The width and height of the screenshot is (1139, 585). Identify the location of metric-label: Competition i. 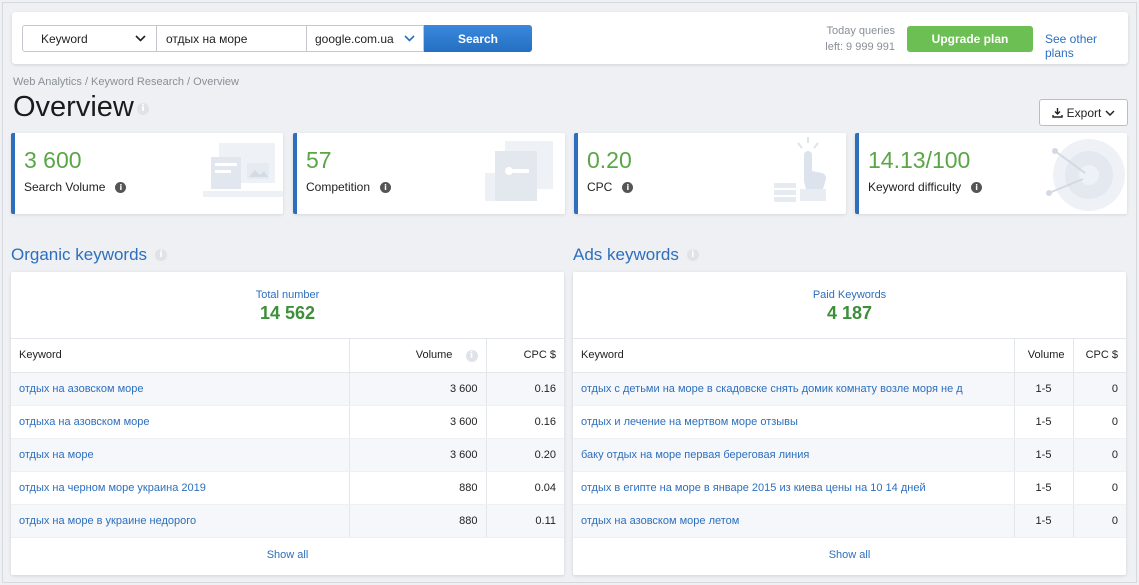
(349, 187).